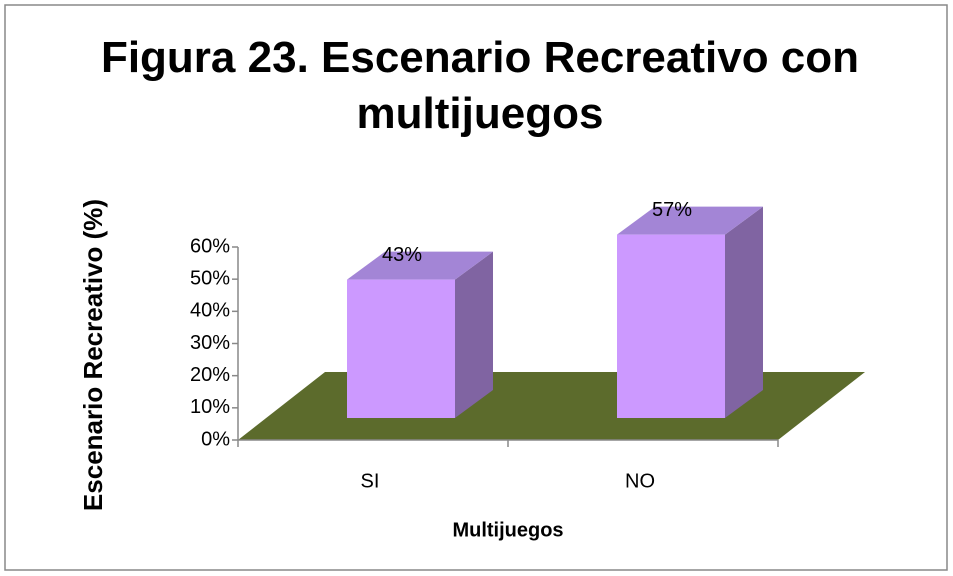  I want to click on y-tick-label: 20%, so click(210, 375).